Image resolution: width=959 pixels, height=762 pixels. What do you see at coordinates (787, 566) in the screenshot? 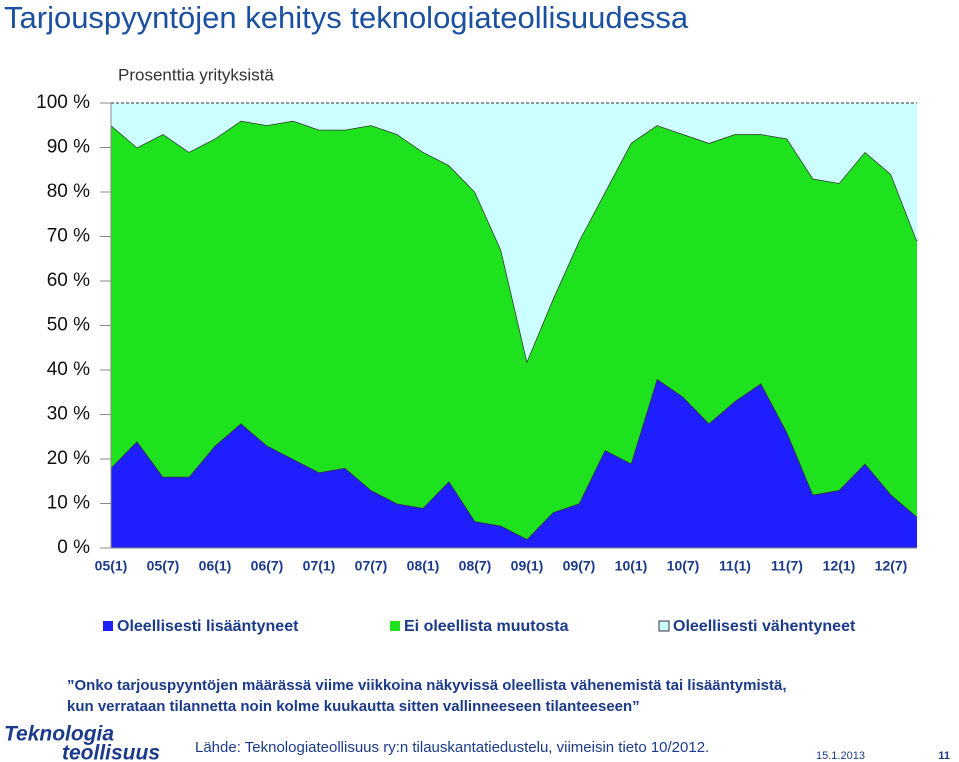
I see `x-tick-label: 11(7)` at bounding box center [787, 566].